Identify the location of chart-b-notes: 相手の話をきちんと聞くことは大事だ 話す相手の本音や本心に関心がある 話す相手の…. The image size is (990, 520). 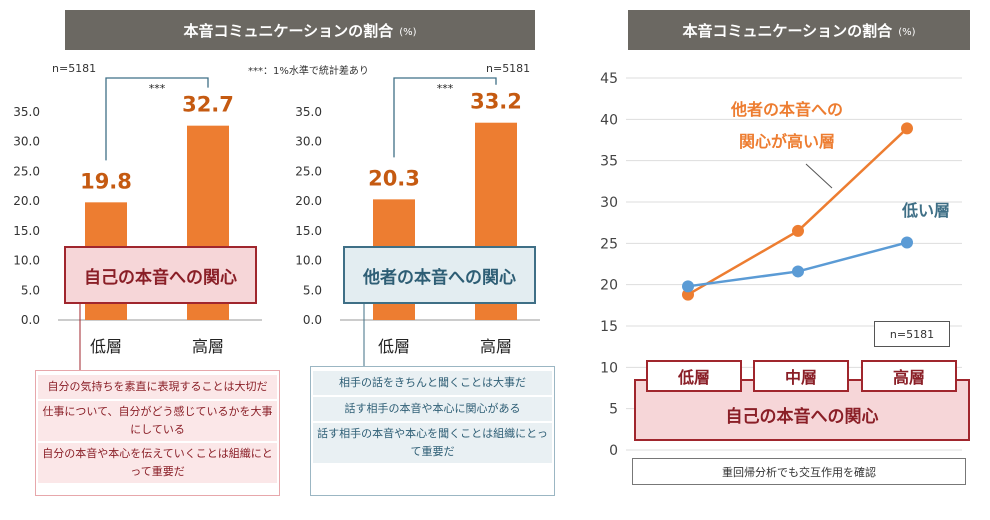
(432, 431).